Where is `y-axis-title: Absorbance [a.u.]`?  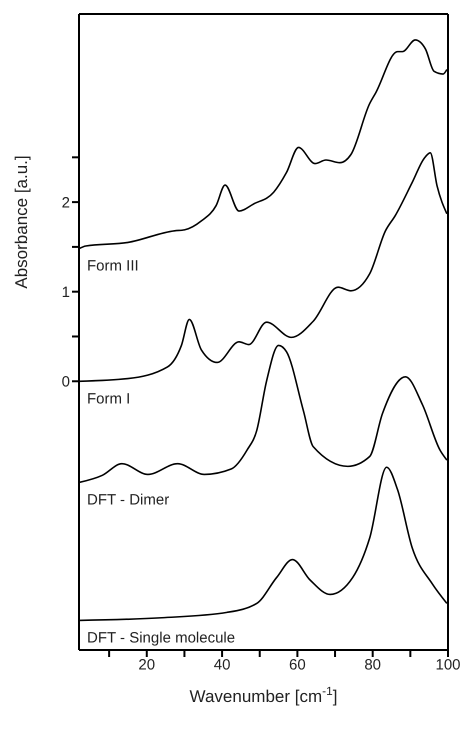
y-axis-title: Absorbance [a.u.] is located at coordinates (21, 222).